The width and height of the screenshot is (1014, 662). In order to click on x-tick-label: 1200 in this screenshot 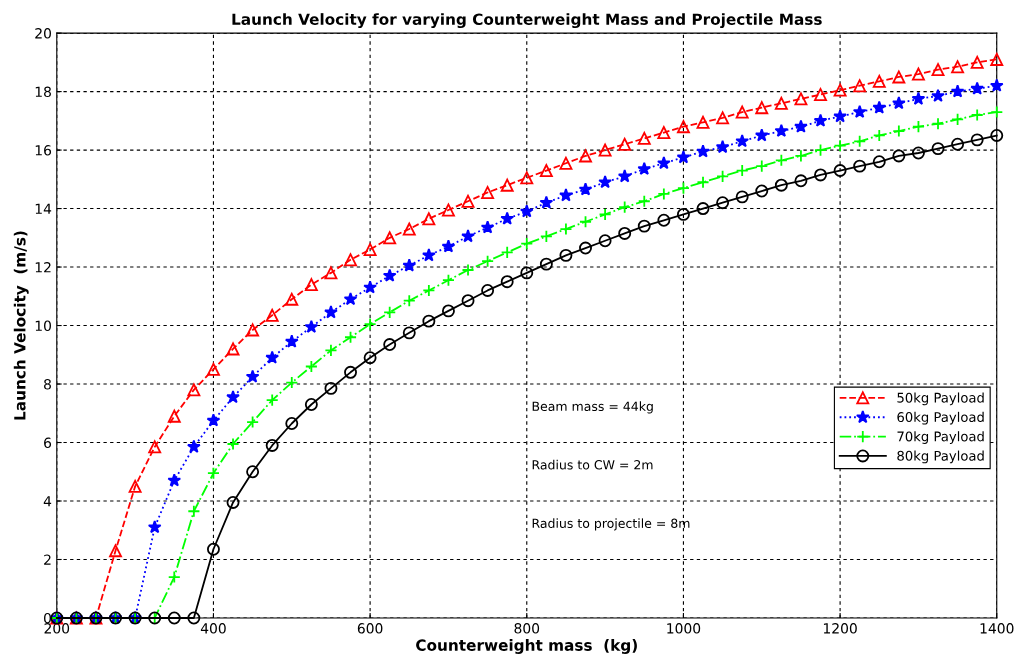, I will do `click(840, 628)`.